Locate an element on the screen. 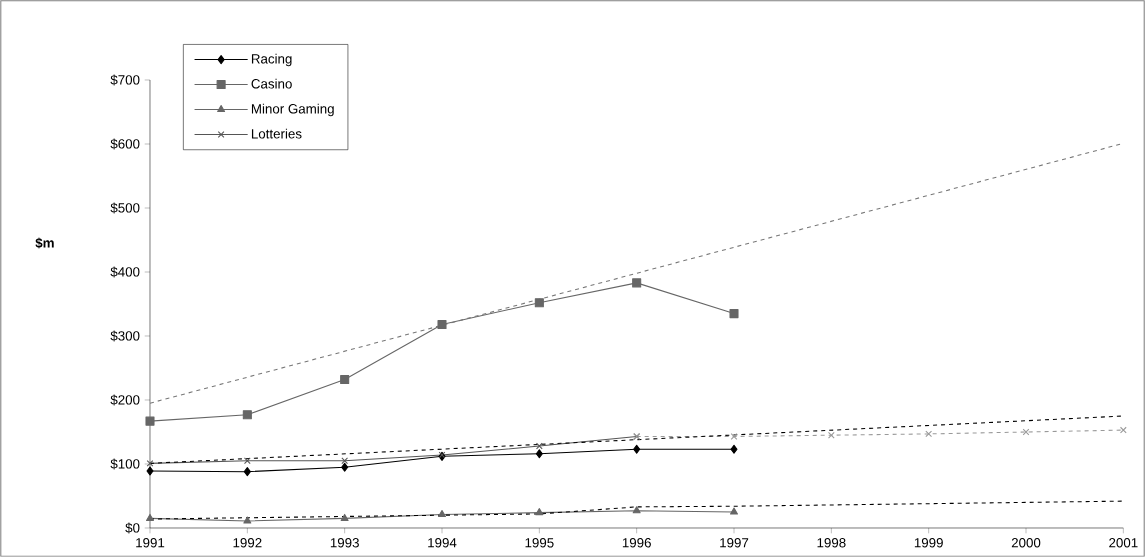  x-tick-label: 1993 is located at coordinates (344, 543).